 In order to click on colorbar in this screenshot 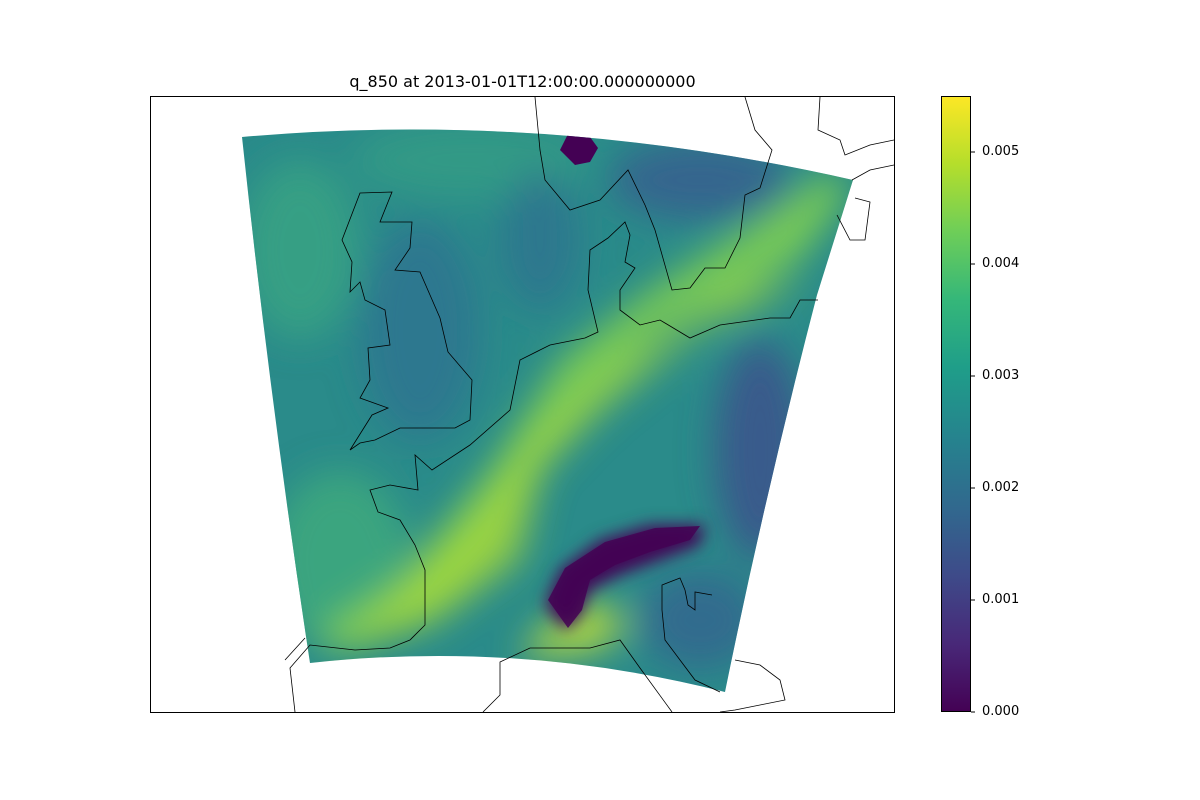, I will do `click(956, 404)`.